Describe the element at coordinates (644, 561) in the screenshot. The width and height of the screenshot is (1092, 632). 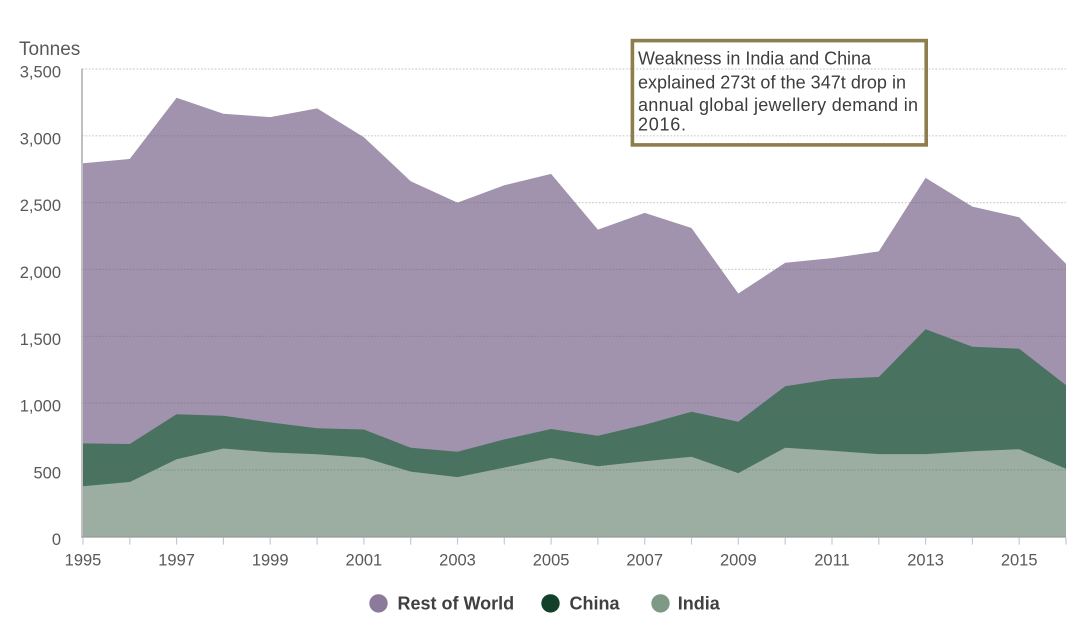
I see `svg-text: 2007` at that location.